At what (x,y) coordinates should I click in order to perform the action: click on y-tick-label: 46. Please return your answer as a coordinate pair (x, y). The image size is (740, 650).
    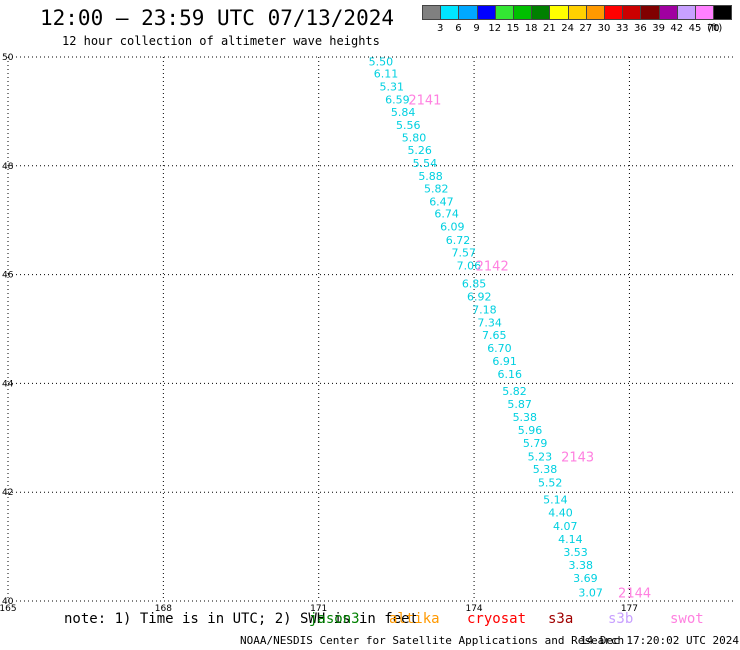
    Looking at the image, I should click on (8, 276).